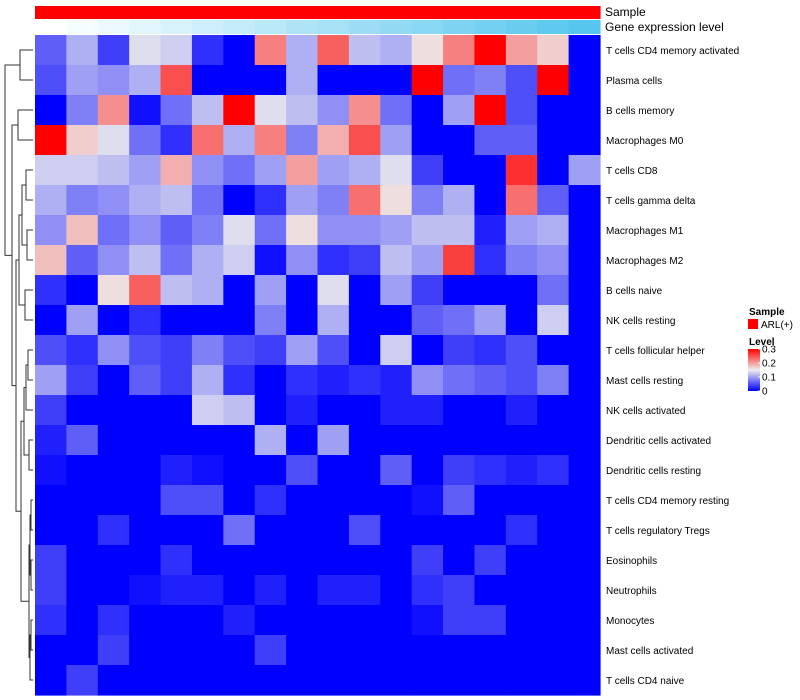 The image size is (800, 700). What do you see at coordinates (664, 27) in the screenshot?
I see `gene-expression-track-label: Gene expression level` at bounding box center [664, 27].